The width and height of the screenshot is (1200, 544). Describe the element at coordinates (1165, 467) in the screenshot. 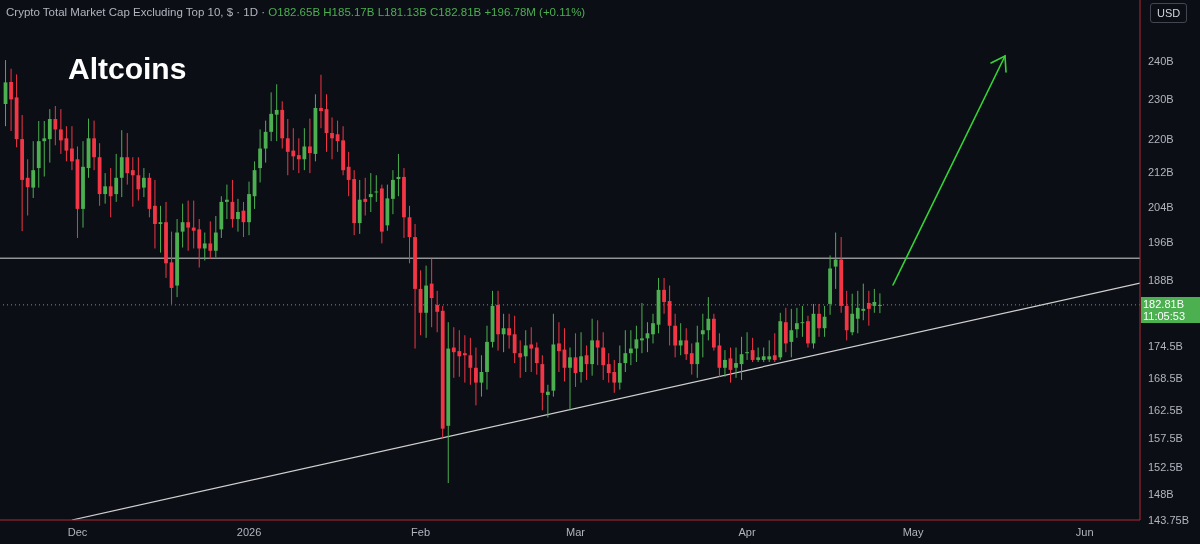

I see `y-tick-label: 152.5B` at that location.